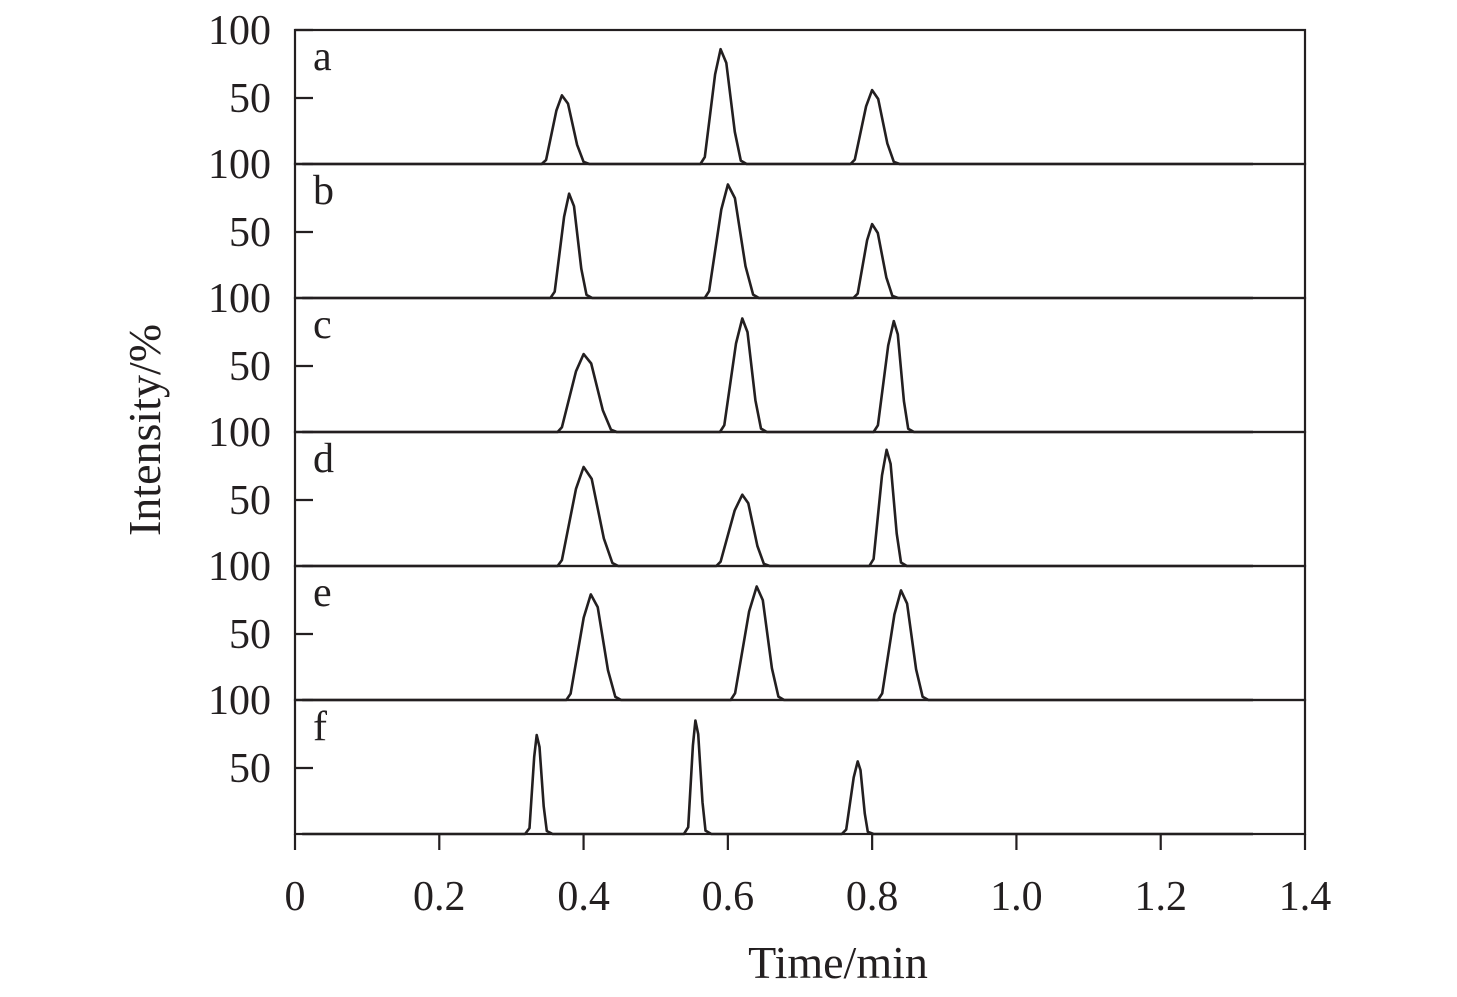  What do you see at coordinates (838, 962) in the screenshot?
I see `x-axis-title: Time/min` at bounding box center [838, 962].